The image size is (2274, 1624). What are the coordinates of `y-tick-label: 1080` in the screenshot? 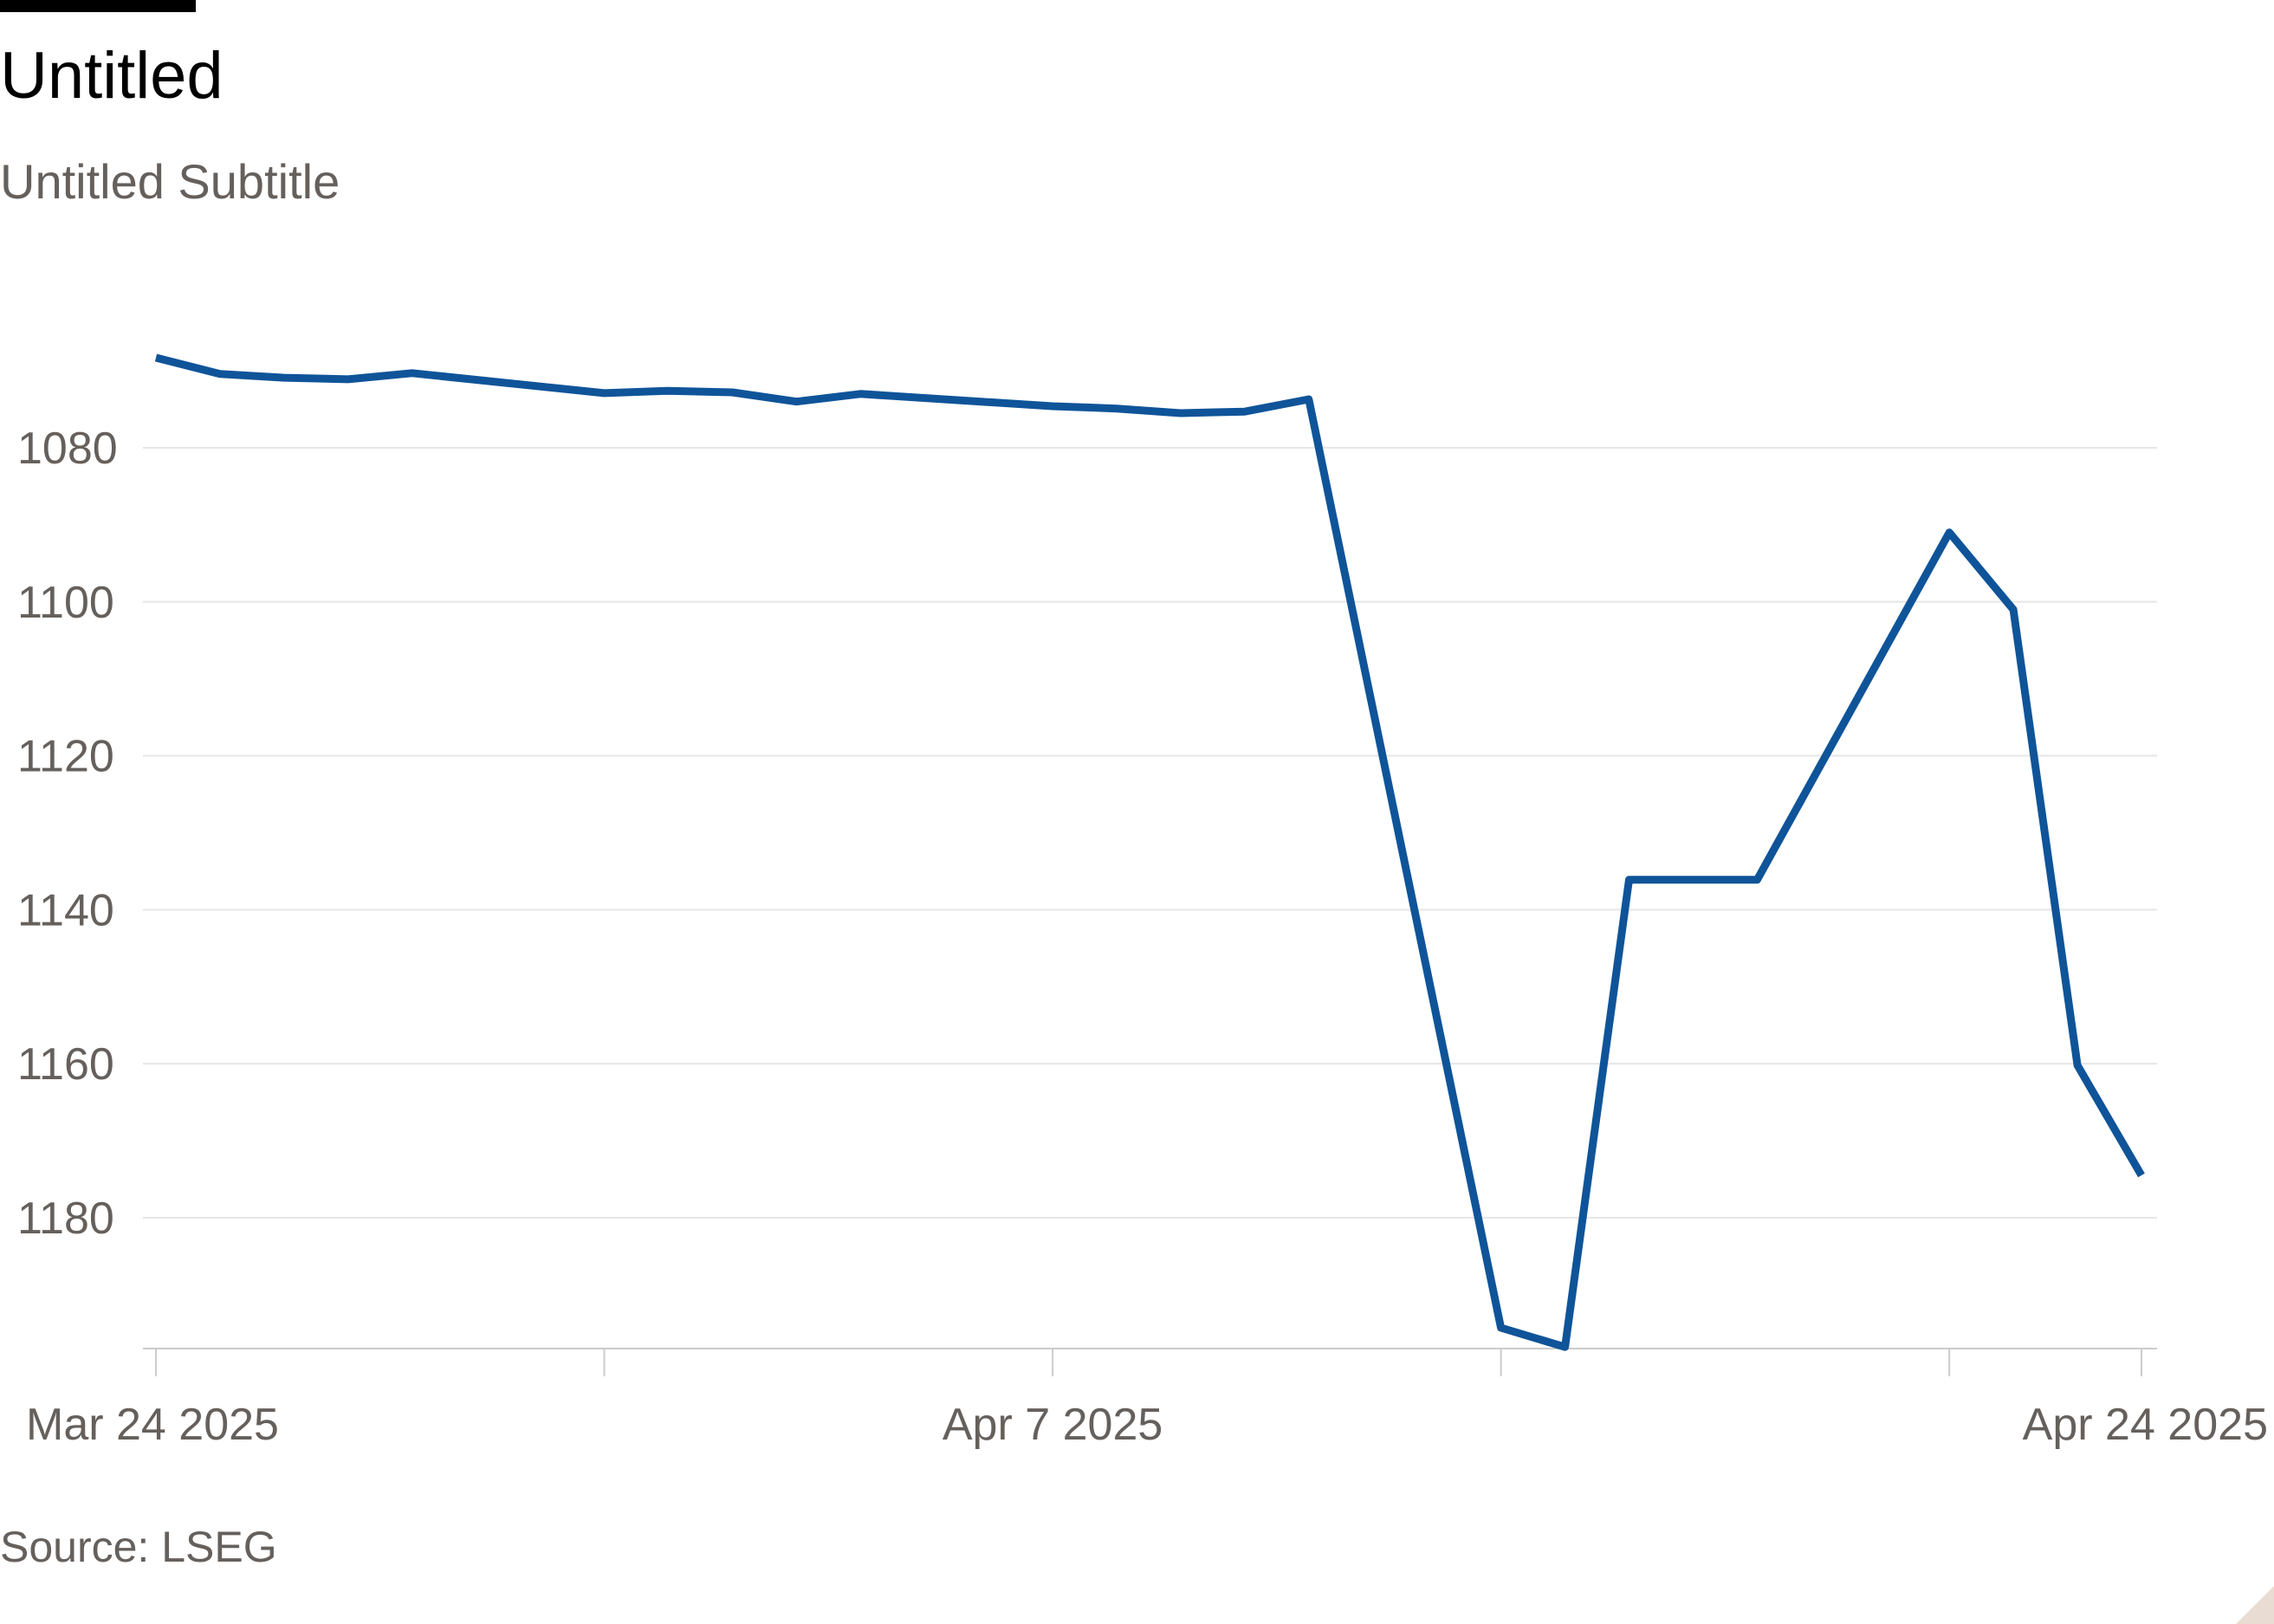 It's located at (67, 449).